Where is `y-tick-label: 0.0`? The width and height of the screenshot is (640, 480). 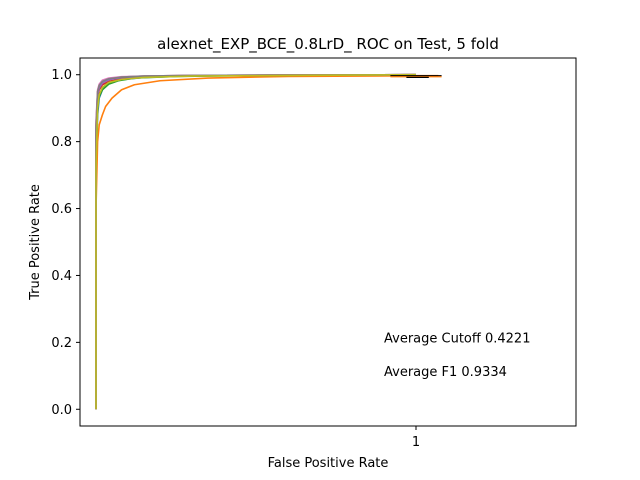
y-tick-label: 0.0 is located at coordinates (61, 410).